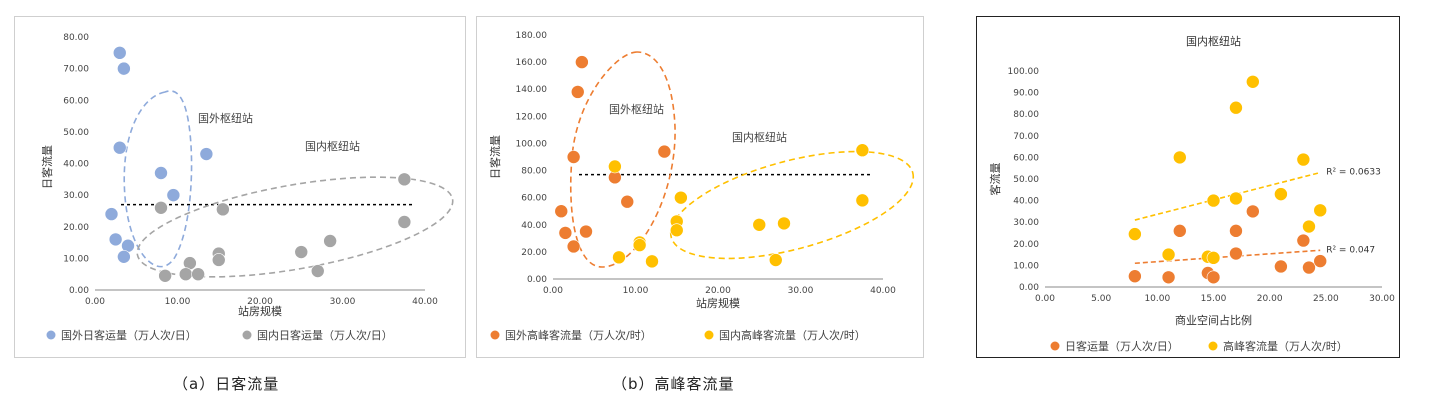 Image resolution: width=1436 pixels, height=403 pixels. What do you see at coordinates (325, 335) in the screenshot?
I see `legend-label: 国内日客运量（万人次/日）` at bounding box center [325, 335].